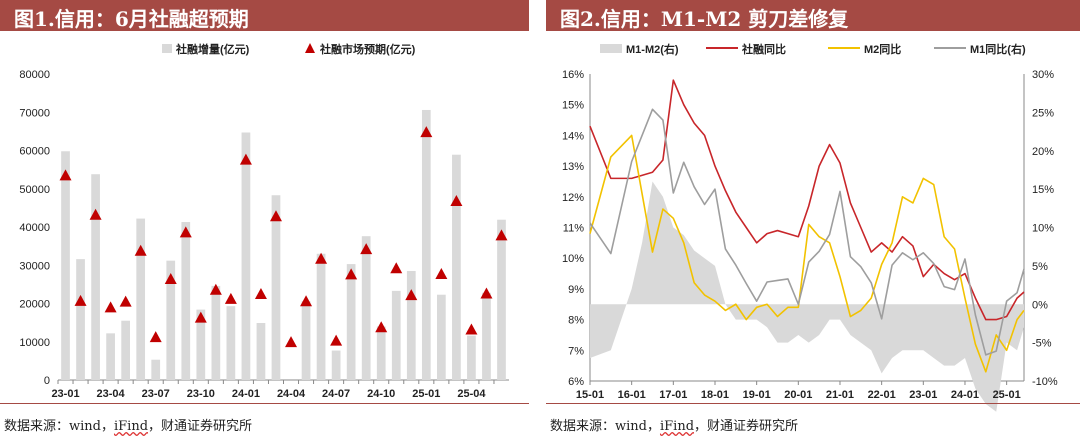 This screenshot has width=1080, height=436. Describe the element at coordinates (336, 394) in the screenshot. I see `x-tick-label: 24-07` at that location.